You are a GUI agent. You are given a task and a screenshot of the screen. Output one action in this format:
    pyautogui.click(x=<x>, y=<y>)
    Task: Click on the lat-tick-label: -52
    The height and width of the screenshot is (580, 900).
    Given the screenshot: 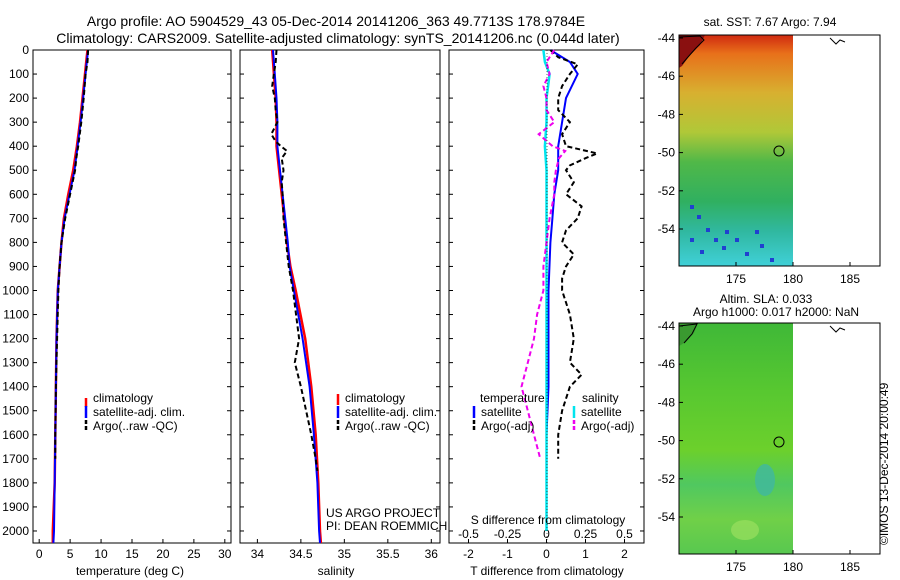 What is the action you would take?
    pyautogui.click(x=667, y=191)
    